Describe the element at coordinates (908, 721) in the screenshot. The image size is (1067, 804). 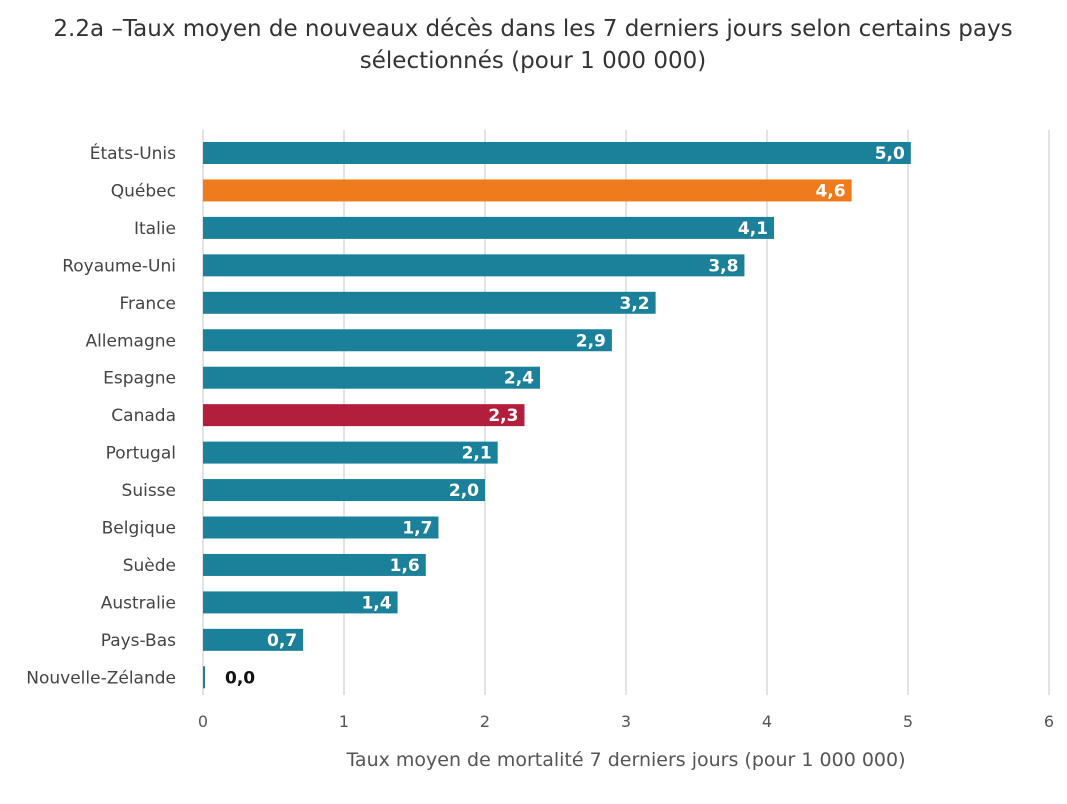
I see `x-tick-label: 5` at that location.